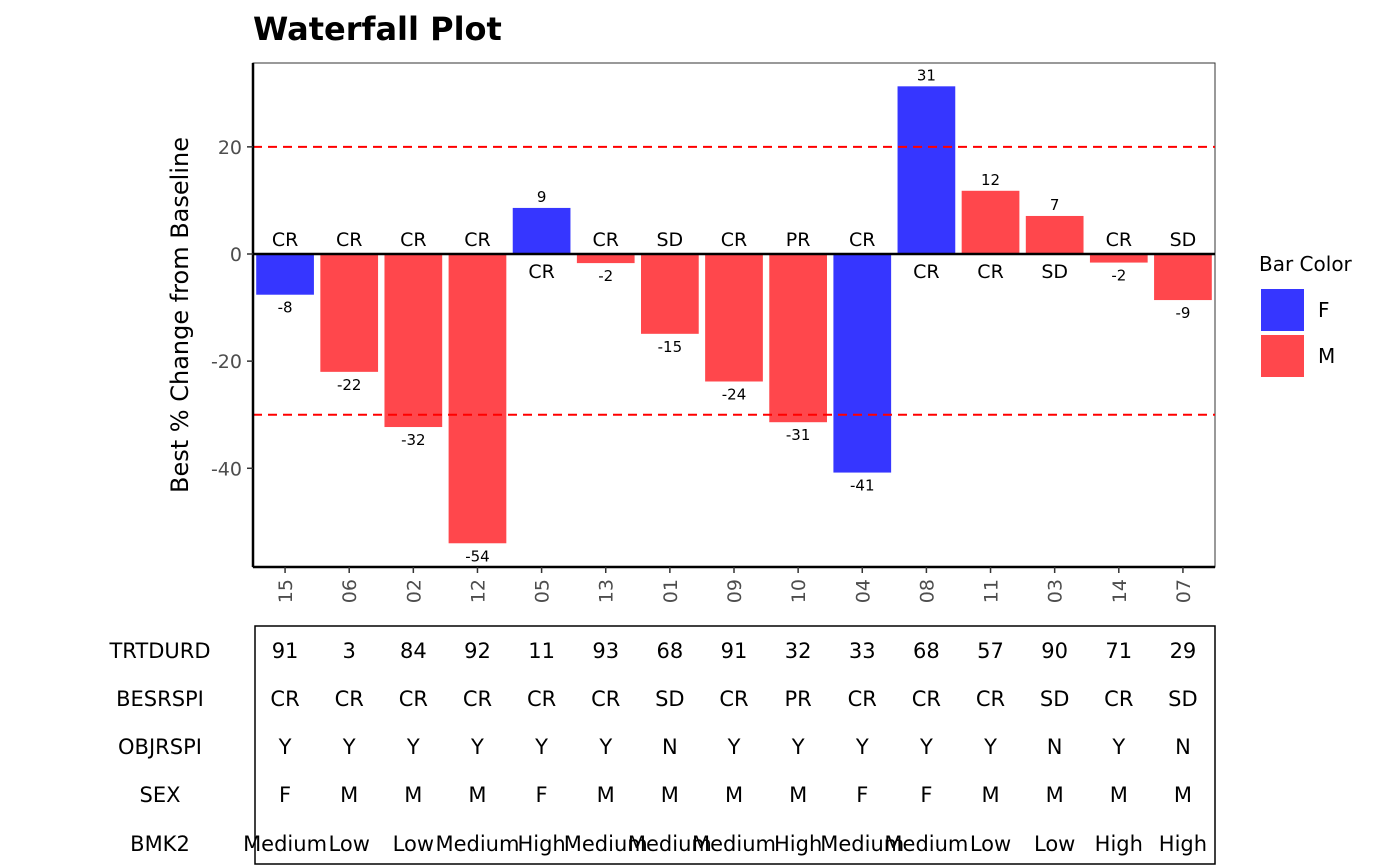 This screenshot has width=1400, height=866. Describe the element at coordinates (1055, 747) in the screenshot. I see `table-cell: N` at that location.